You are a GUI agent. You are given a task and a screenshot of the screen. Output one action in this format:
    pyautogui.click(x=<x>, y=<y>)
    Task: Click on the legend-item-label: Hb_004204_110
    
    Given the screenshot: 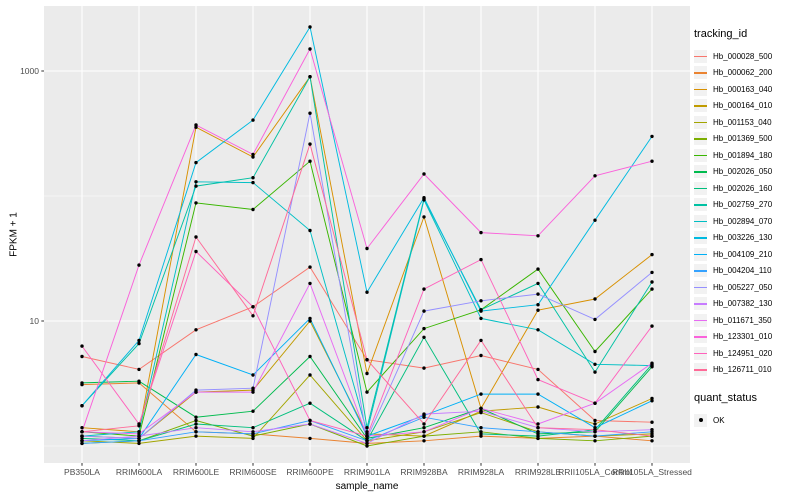 What is the action you would take?
    pyautogui.click(x=742, y=271)
    